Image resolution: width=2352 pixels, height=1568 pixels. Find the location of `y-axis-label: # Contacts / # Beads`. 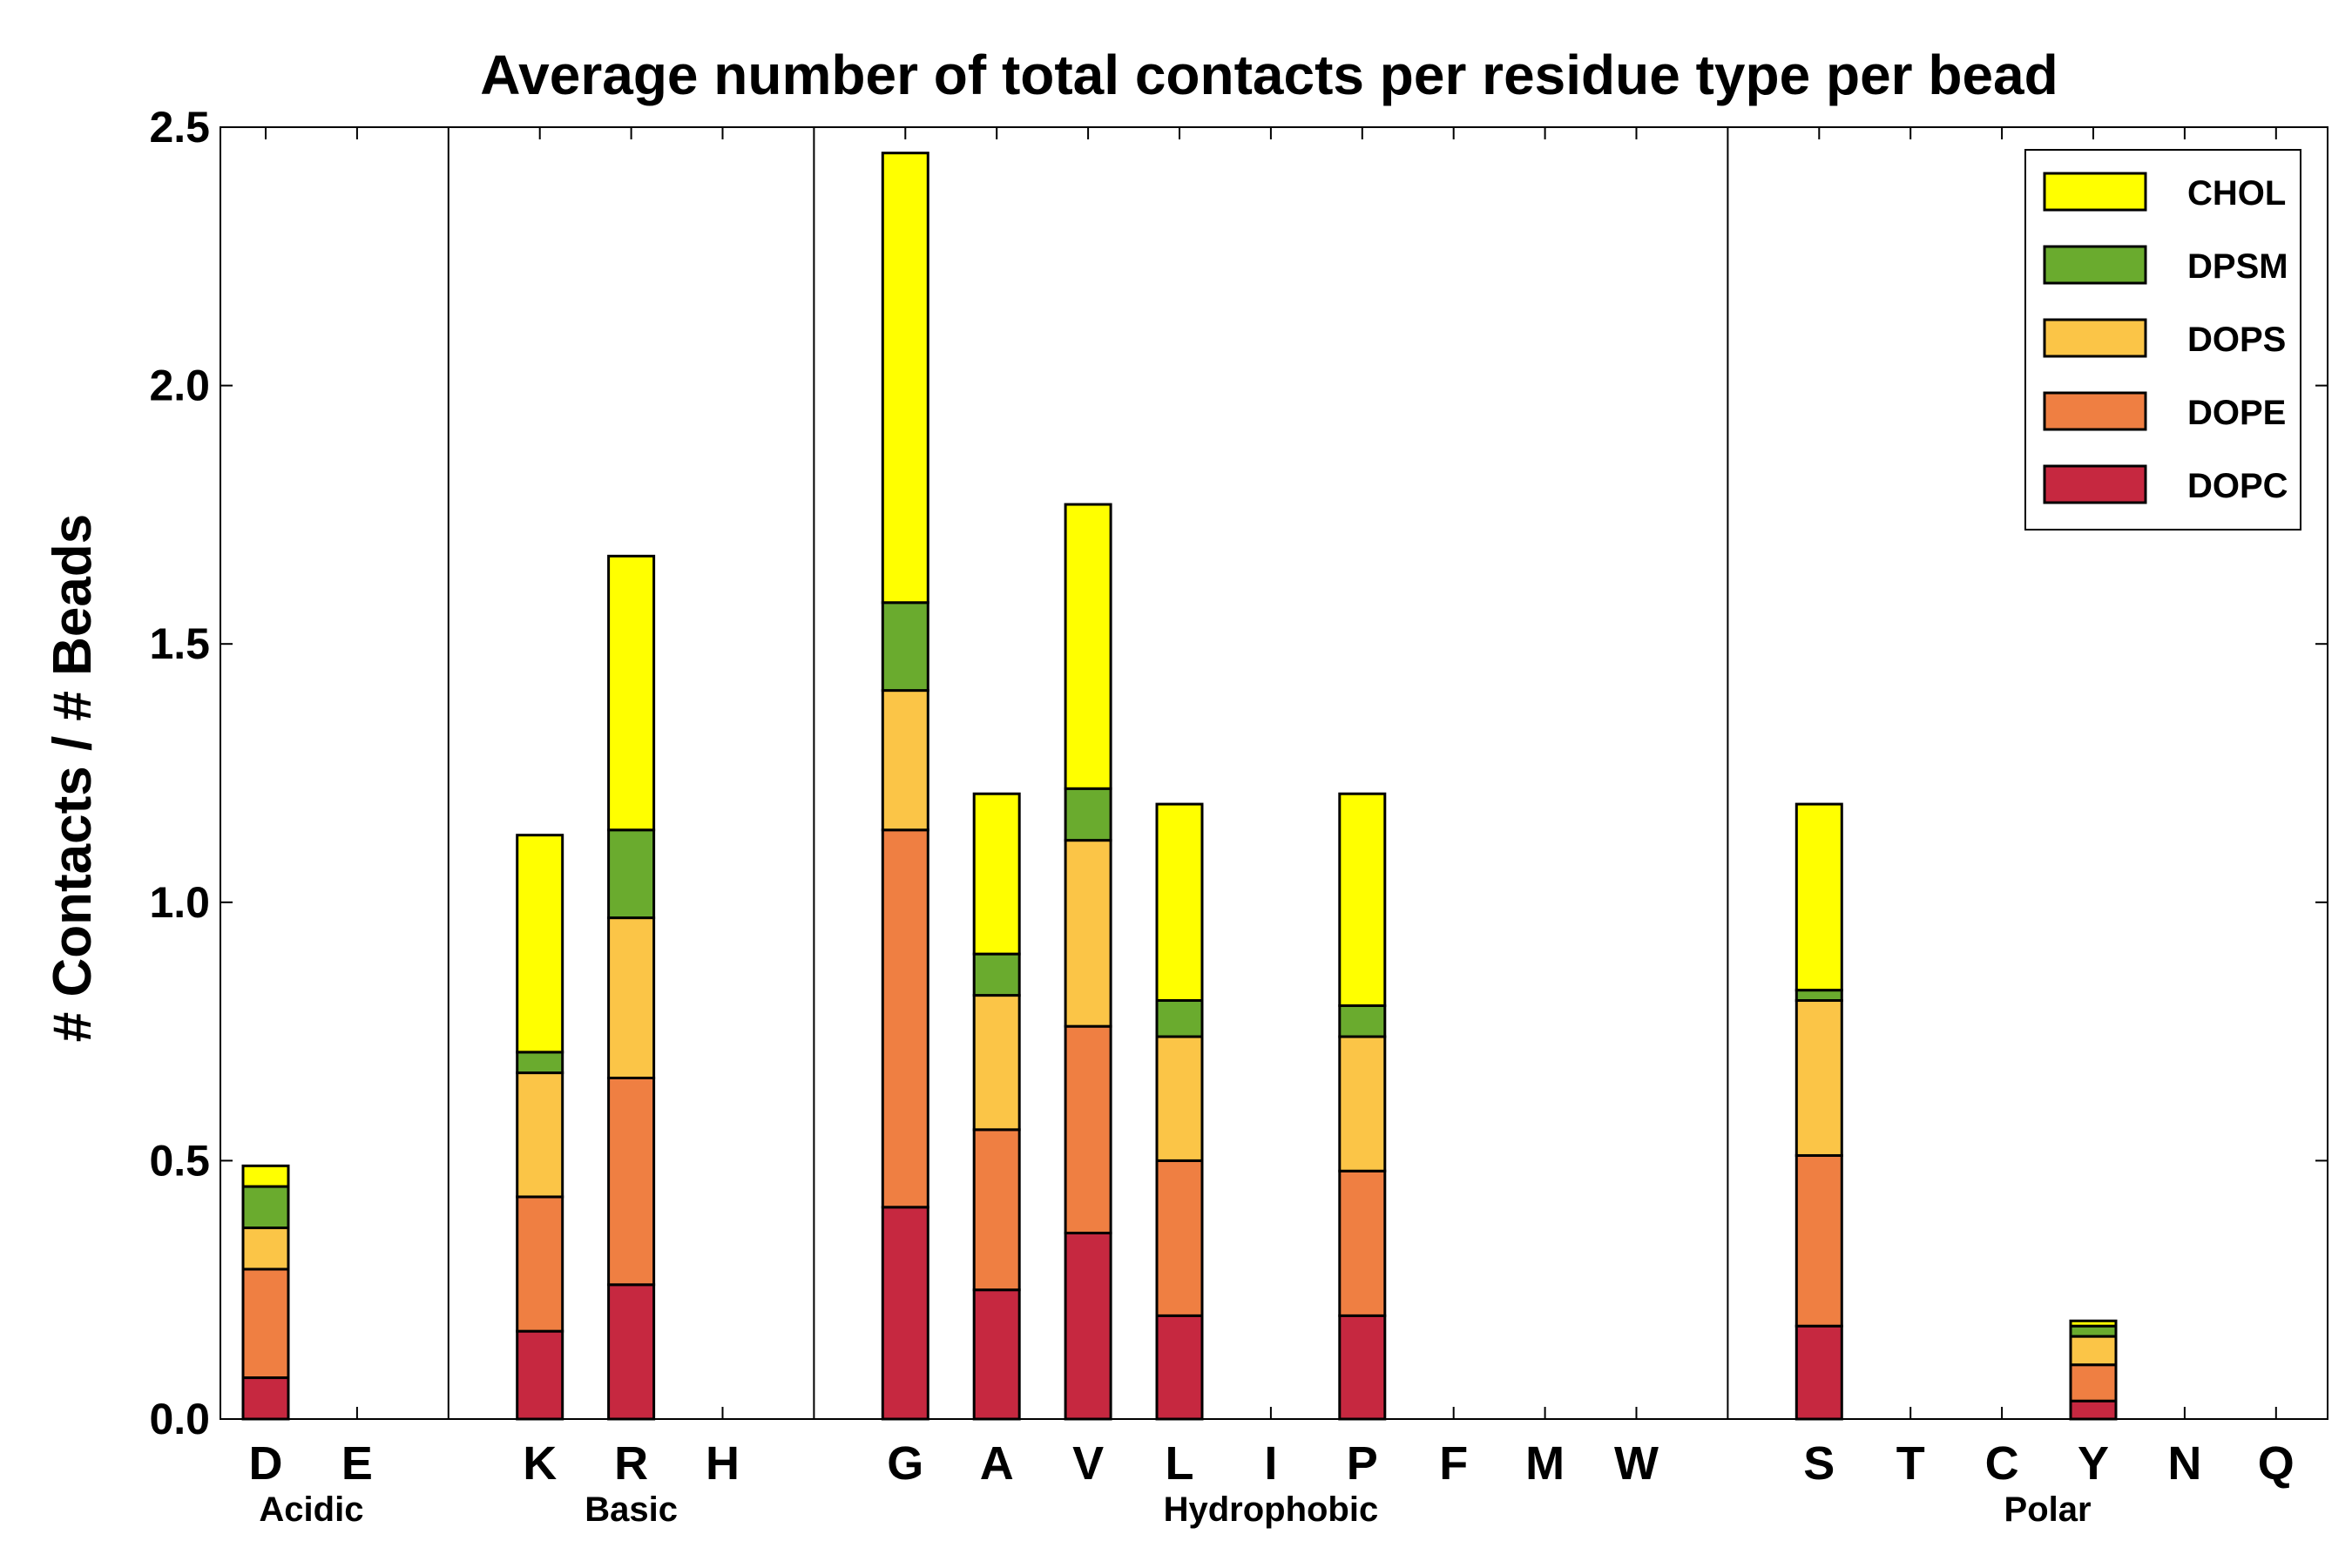

y-axis-label: # Contacts / # Beads is located at coordinates (73, 778).